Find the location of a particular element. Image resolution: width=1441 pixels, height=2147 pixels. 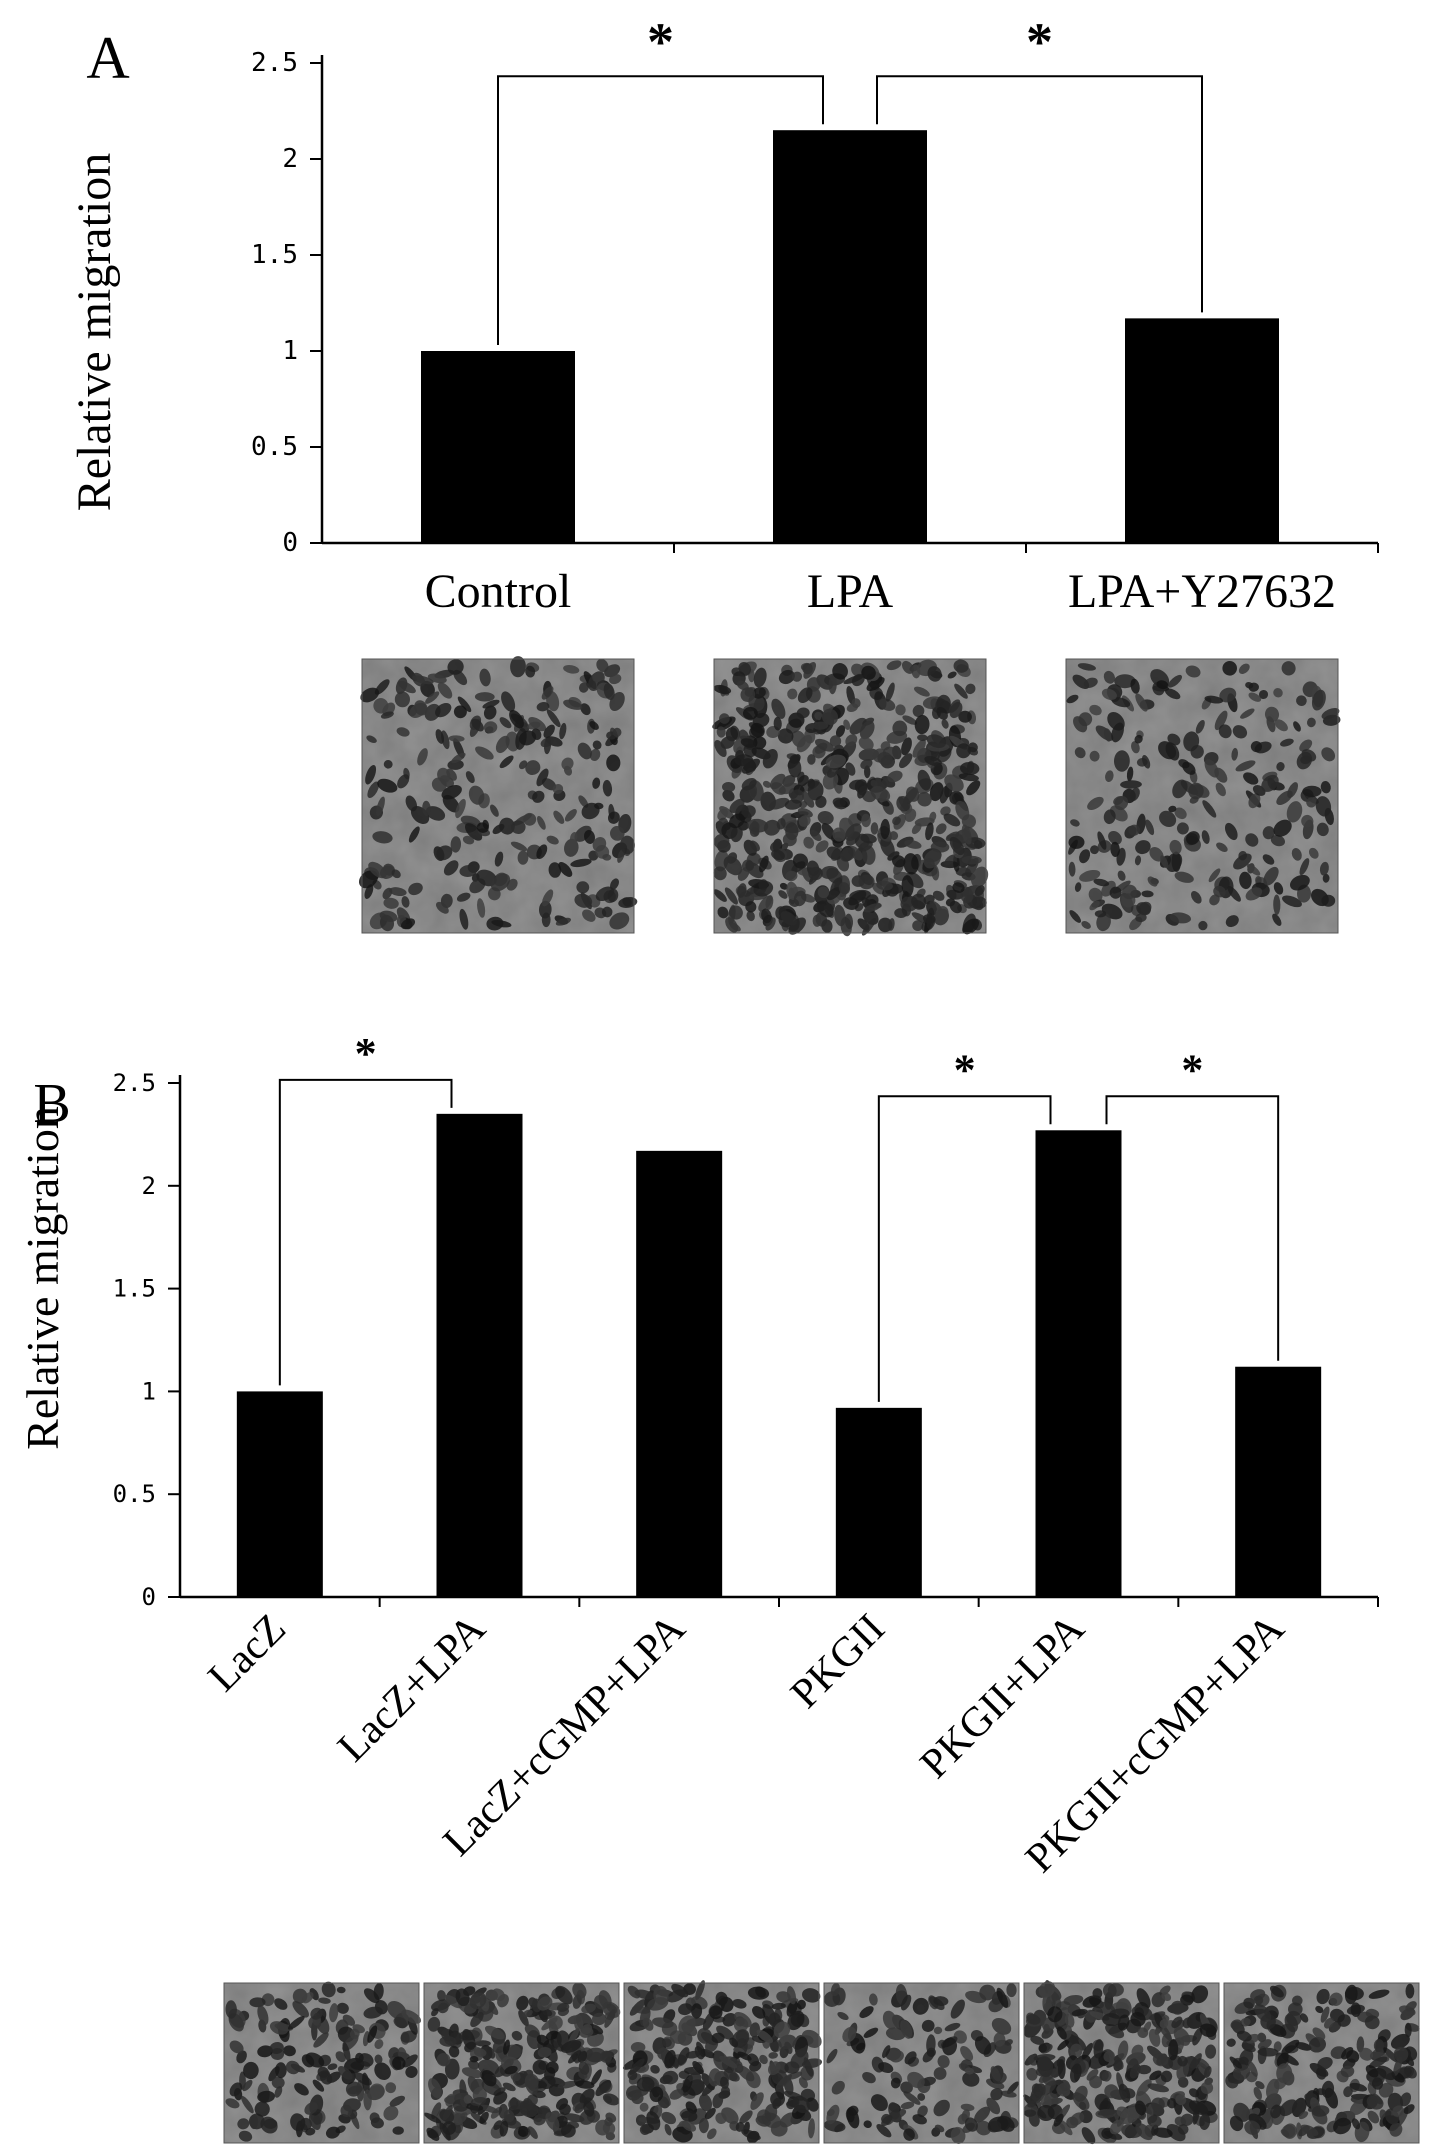

micrograph-pkgii-cgmp-lpa is located at coordinates (1321, 2063).